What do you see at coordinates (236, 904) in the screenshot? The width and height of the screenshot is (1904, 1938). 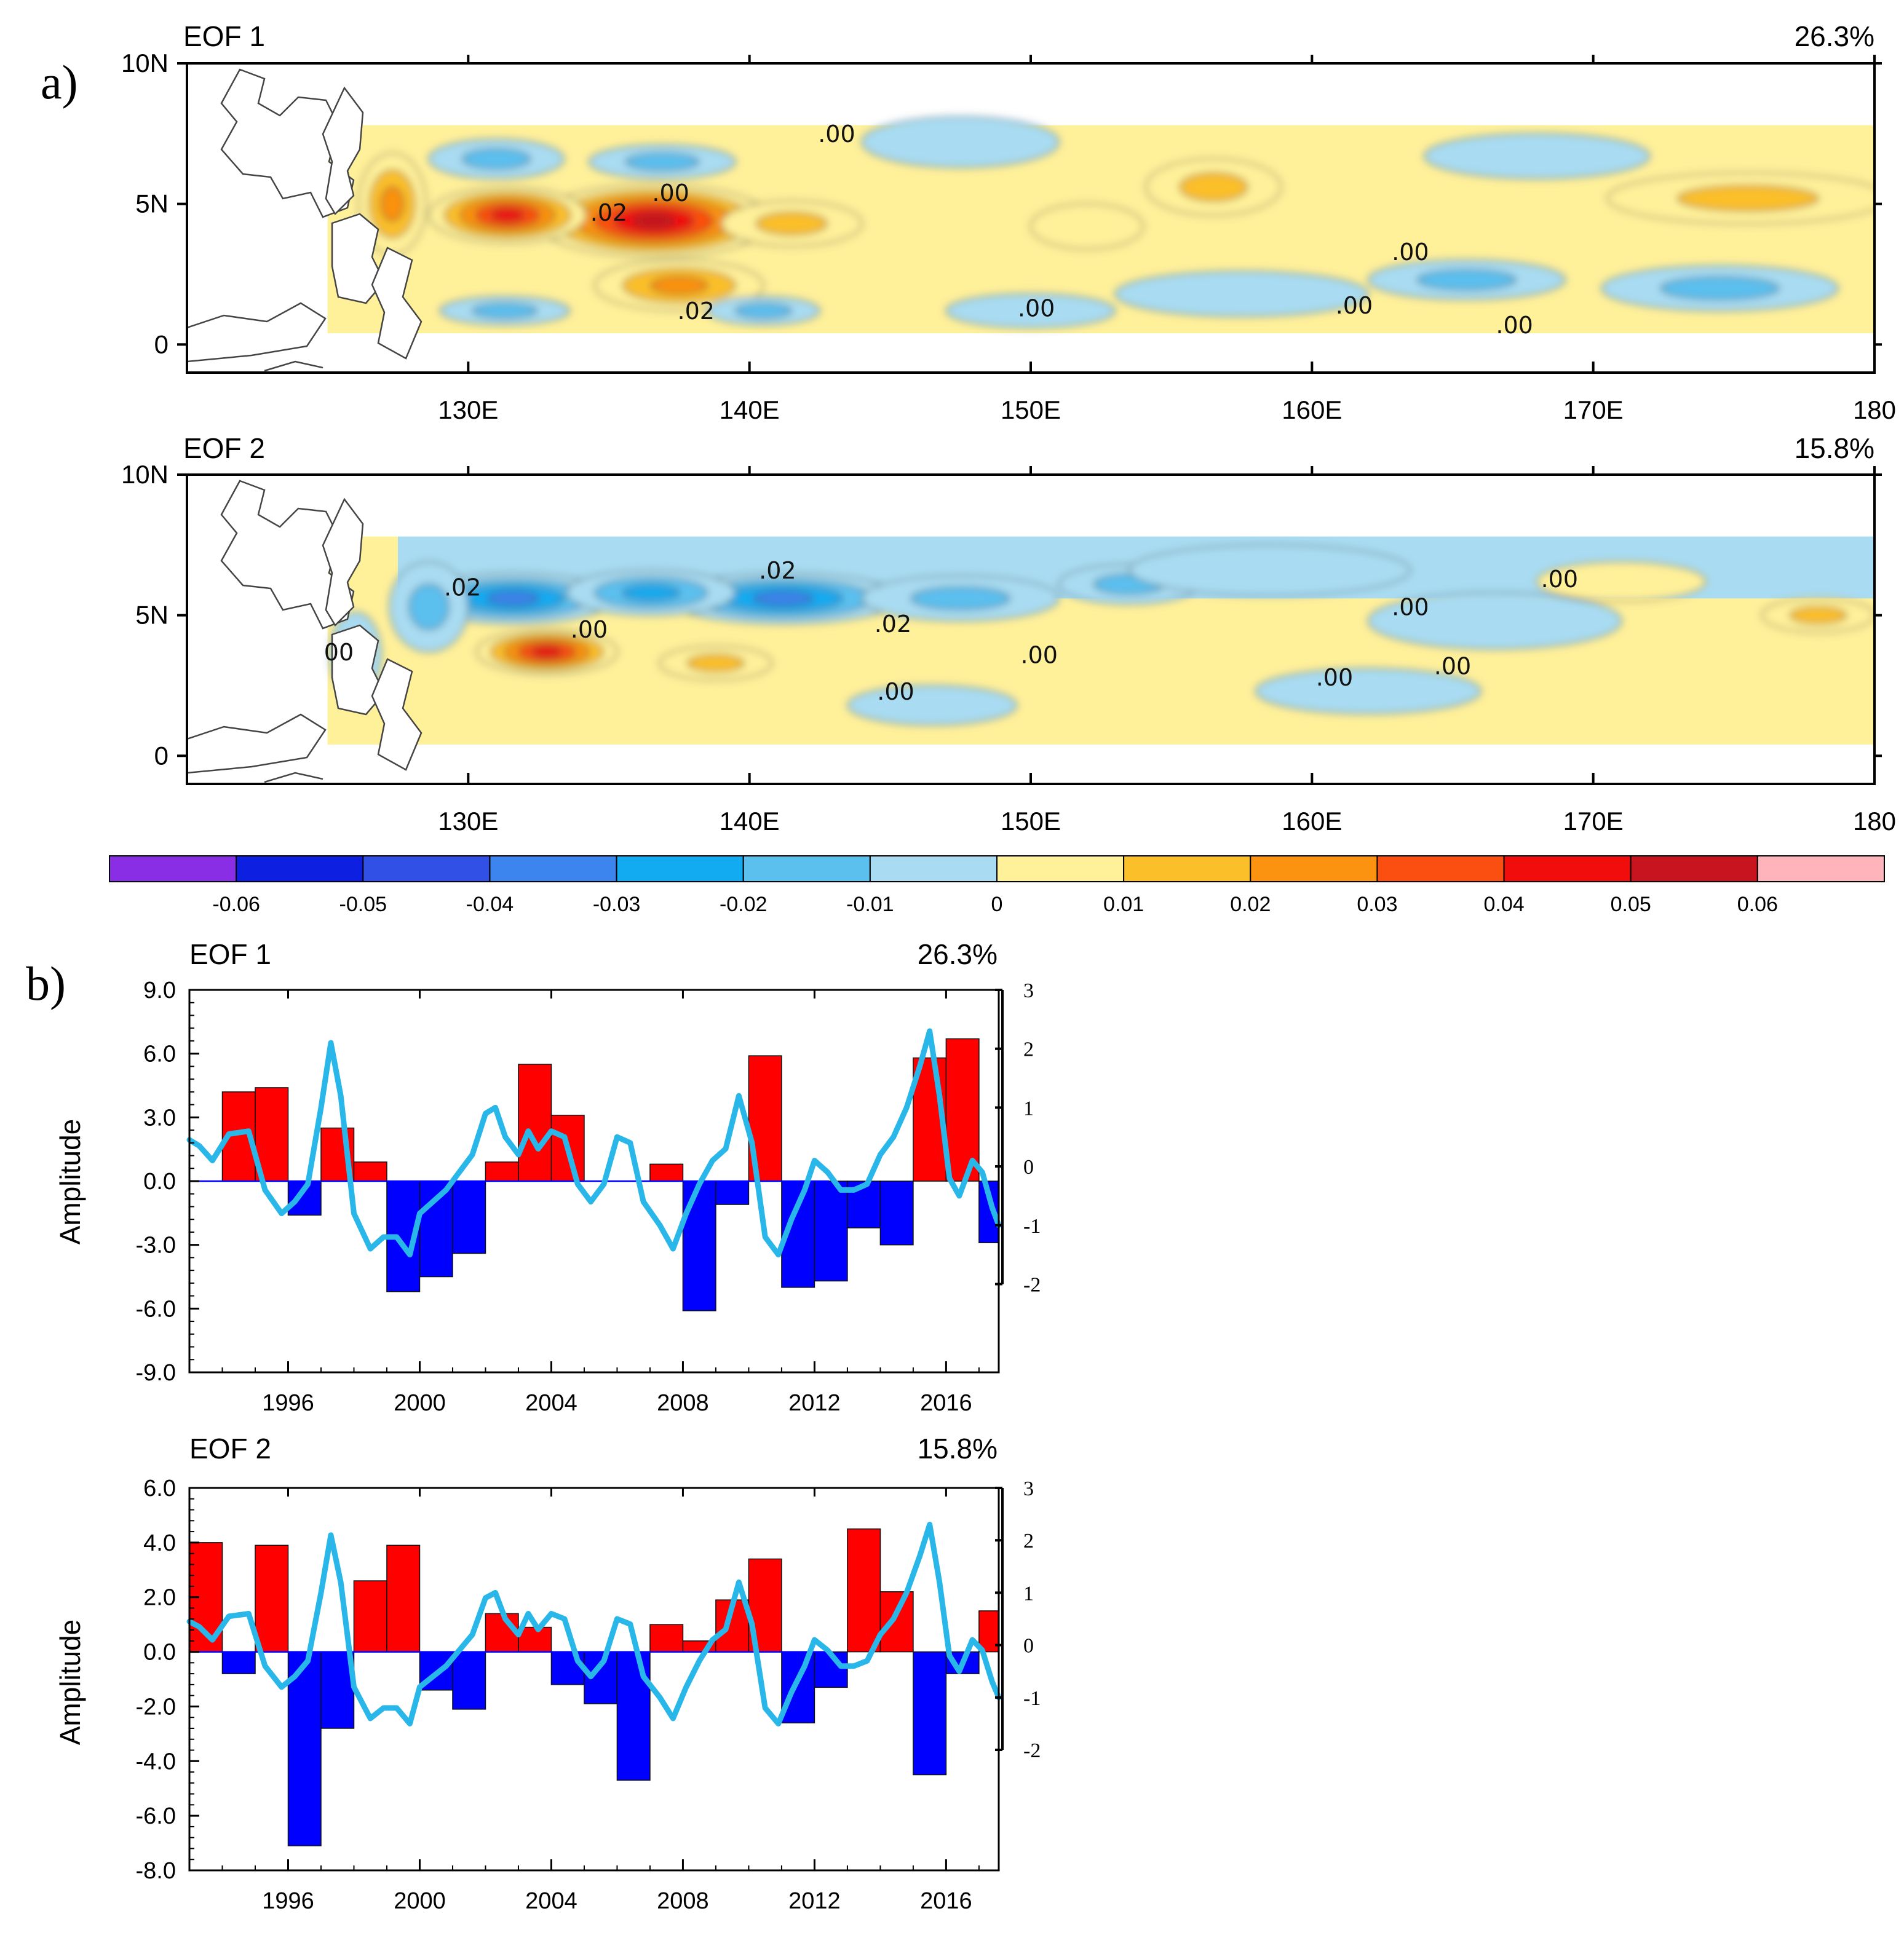 I see `colorbar-label-0: -0.06` at bounding box center [236, 904].